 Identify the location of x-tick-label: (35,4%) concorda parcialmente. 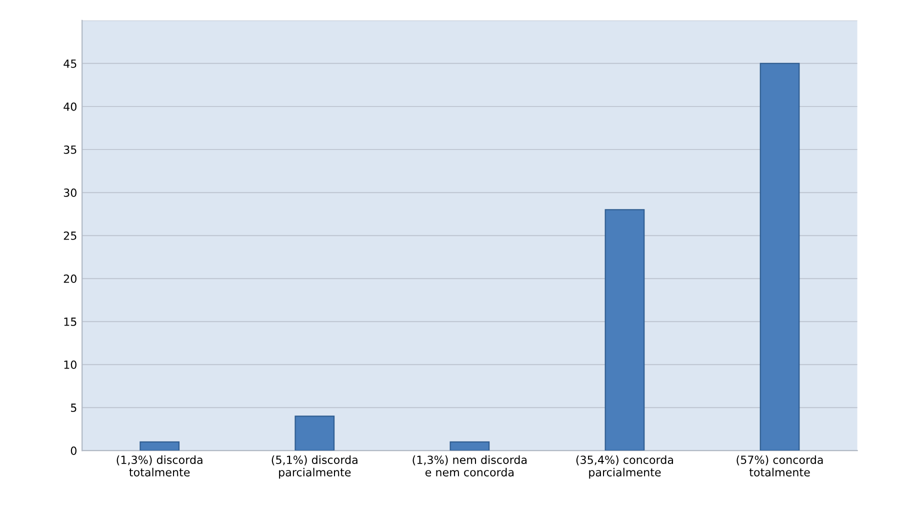
(625, 467).